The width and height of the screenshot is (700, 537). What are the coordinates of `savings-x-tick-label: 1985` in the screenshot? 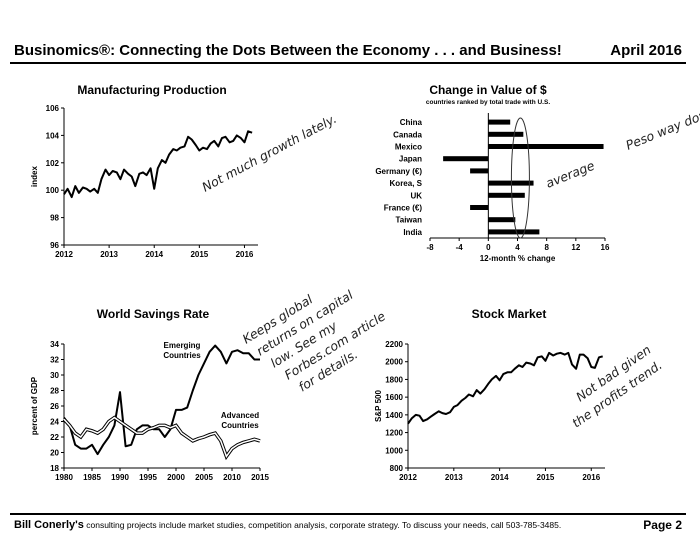 It's located at (92, 477).